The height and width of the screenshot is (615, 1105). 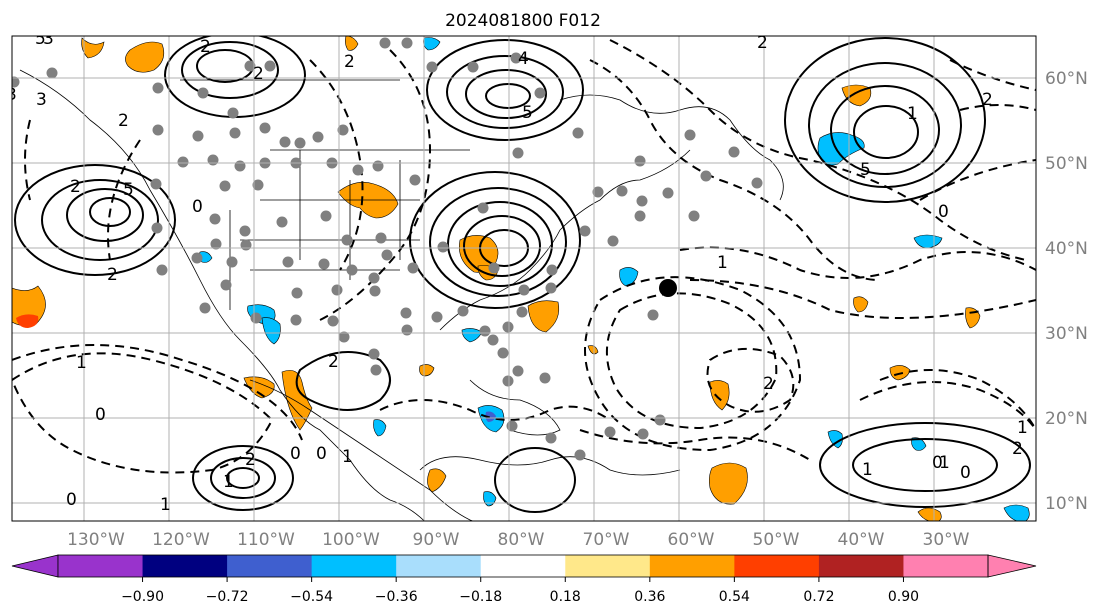 I want to click on red-shade, so click(x=27, y=321).